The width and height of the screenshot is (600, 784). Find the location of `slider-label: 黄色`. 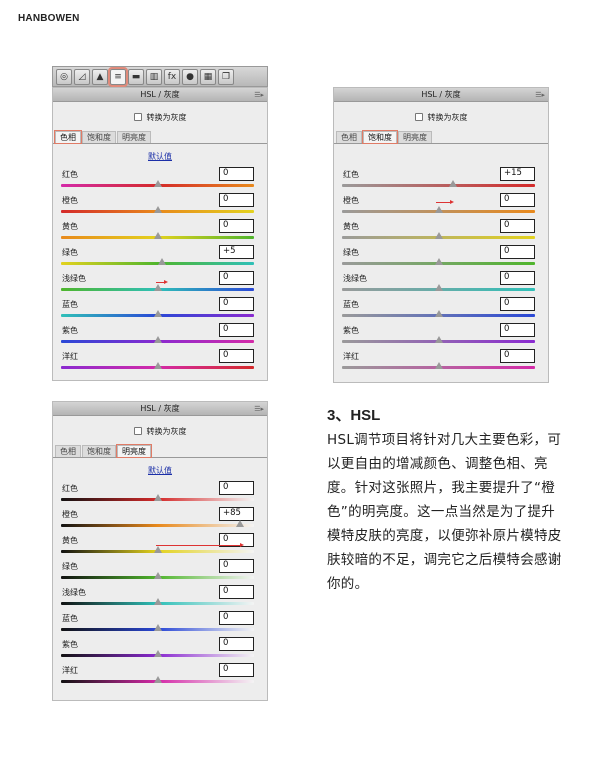

slider-label: 黄色 is located at coordinates (351, 226).